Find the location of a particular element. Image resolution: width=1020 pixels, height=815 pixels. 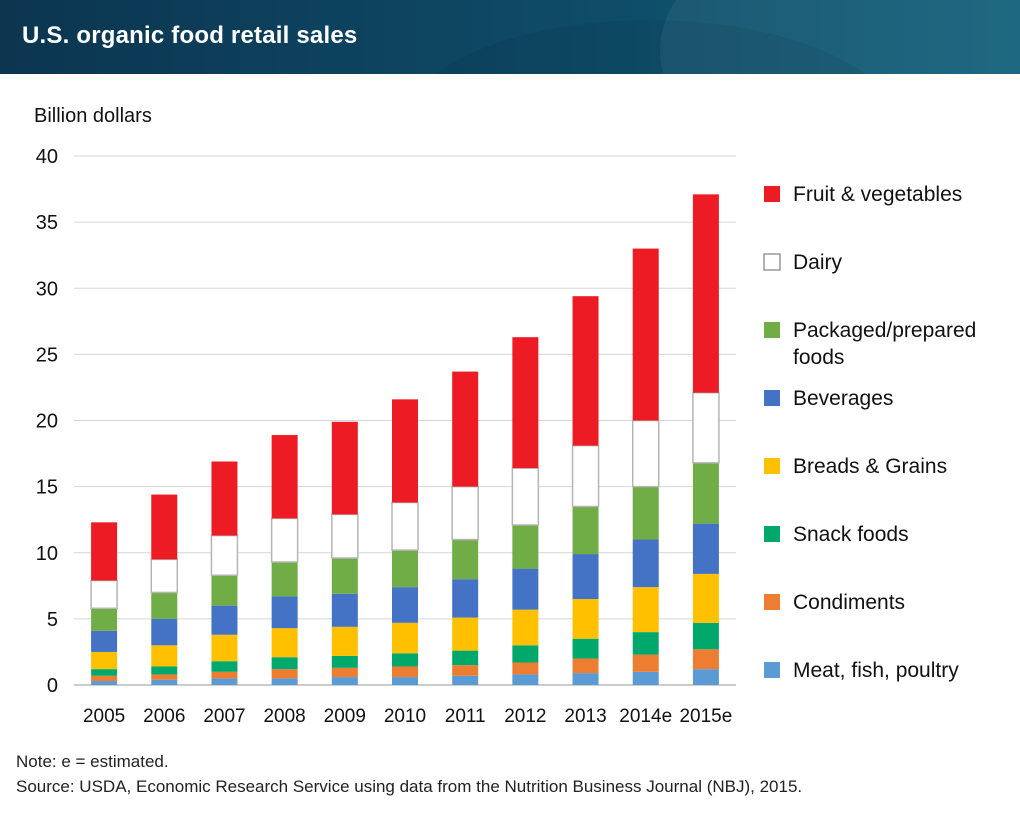

y-tick-label: 20 is located at coordinates (47, 422).